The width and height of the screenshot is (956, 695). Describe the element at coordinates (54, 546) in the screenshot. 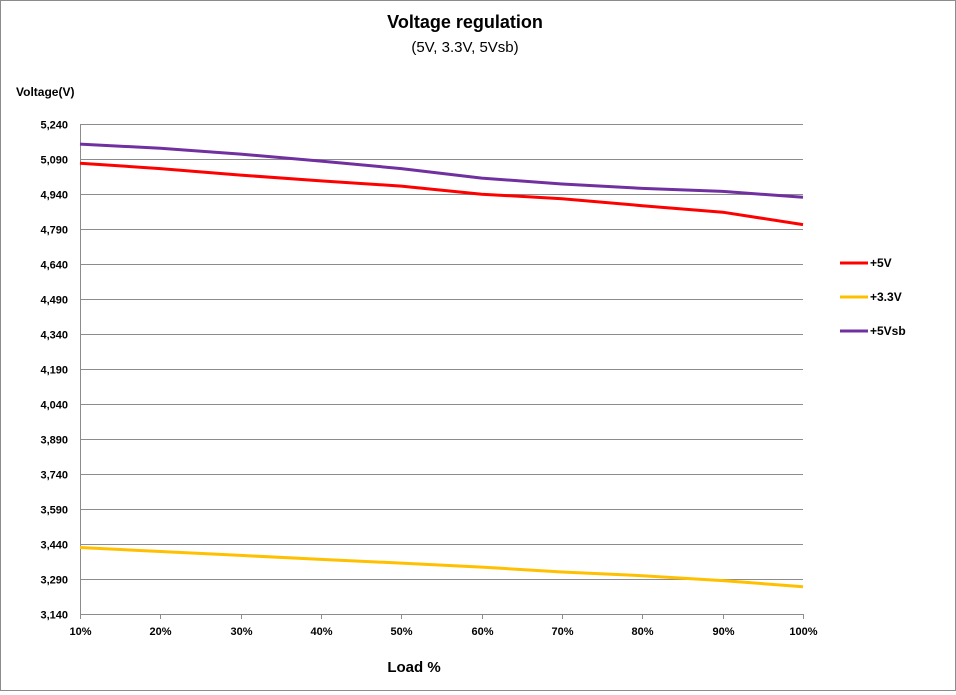

I see `y-tick-label: 3,440` at that location.